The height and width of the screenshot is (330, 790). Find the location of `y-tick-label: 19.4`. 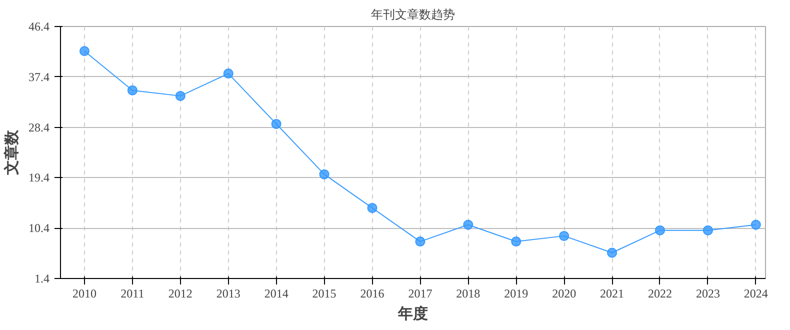

y-tick-label: 19.4 is located at coordinates (39, 177).